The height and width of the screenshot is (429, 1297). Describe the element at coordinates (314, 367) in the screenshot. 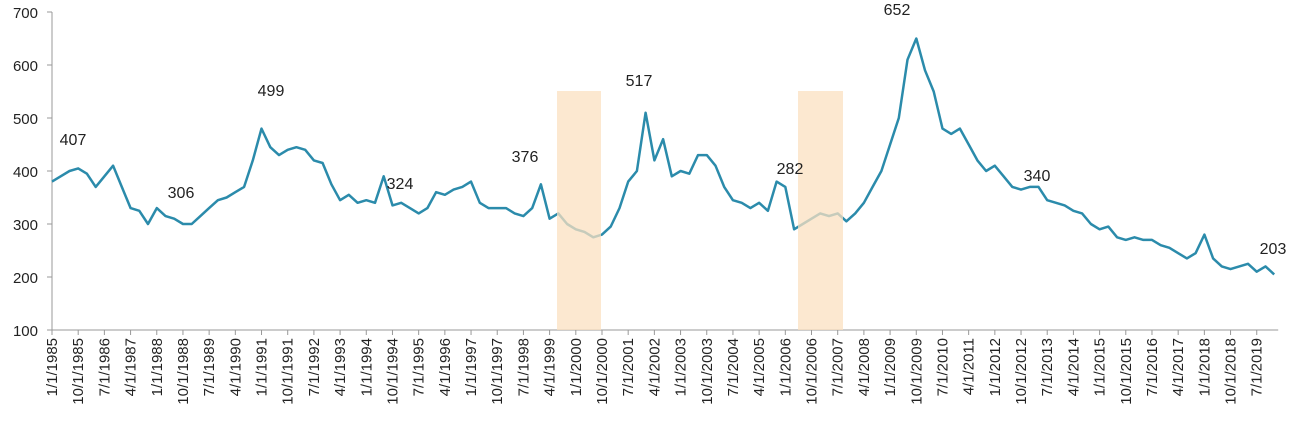

I see `x-tick-label: 7/1/1992` at that location.